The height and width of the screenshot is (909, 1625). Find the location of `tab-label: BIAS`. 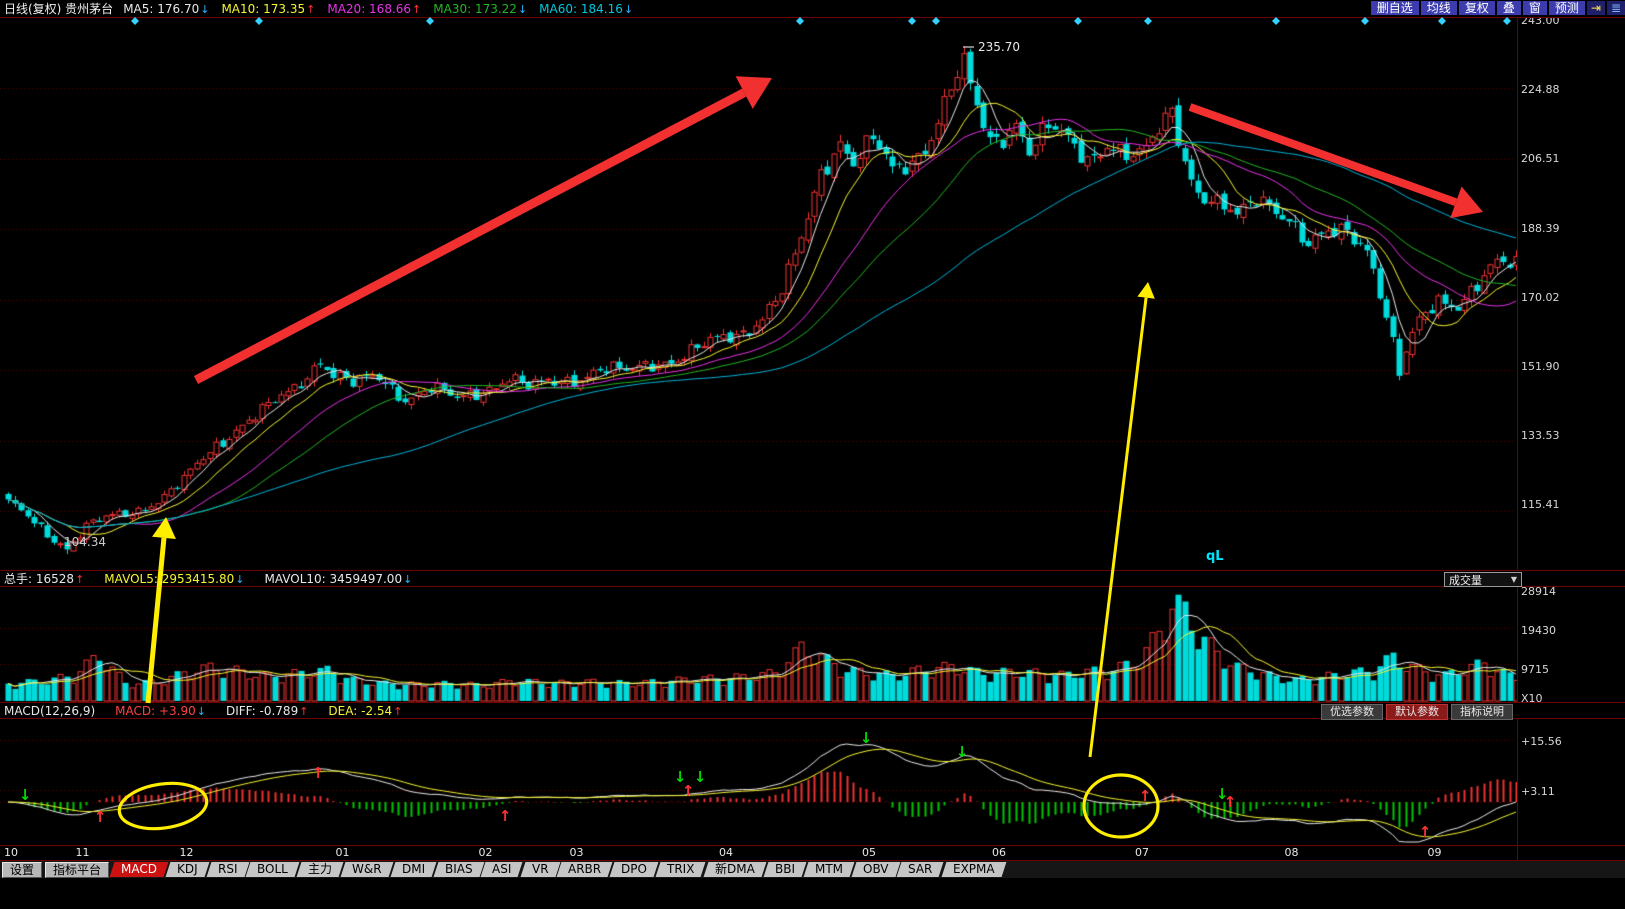

tab-label: BIAS is located at coordinates (458, 869).